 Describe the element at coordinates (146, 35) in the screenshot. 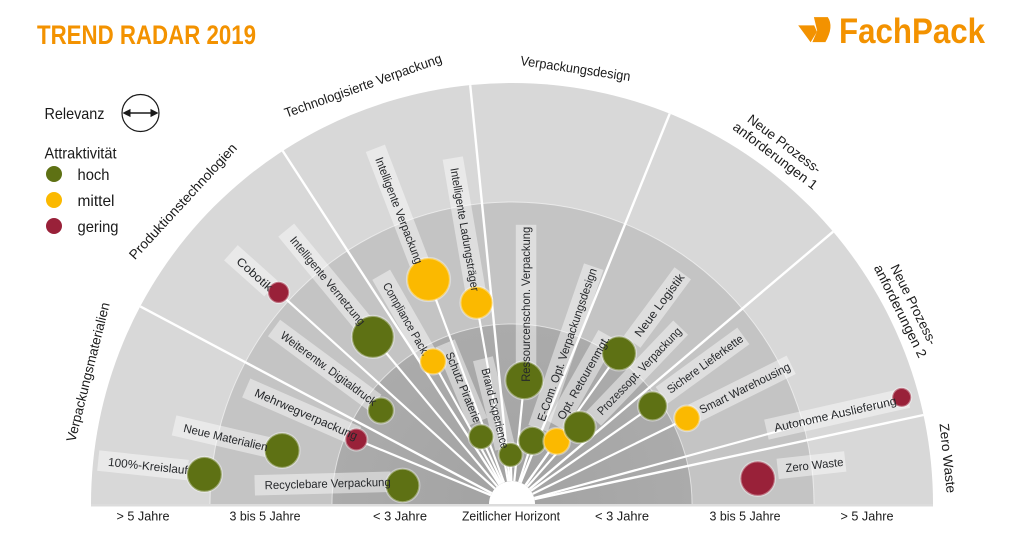

I see `svg-text: TREND RADAR 2019` at that location.